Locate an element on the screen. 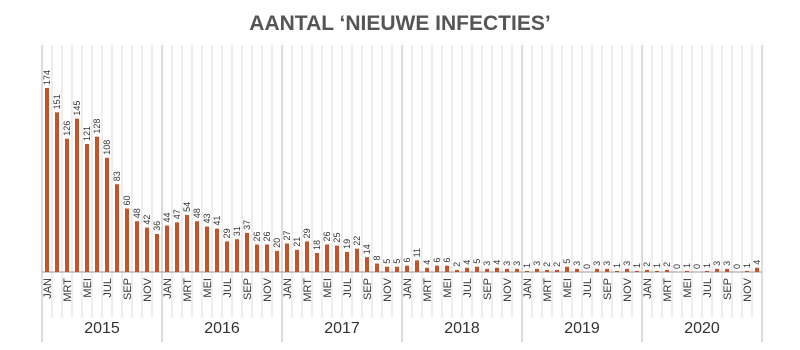  value-label: 8 is located at coordinates (377, 258).